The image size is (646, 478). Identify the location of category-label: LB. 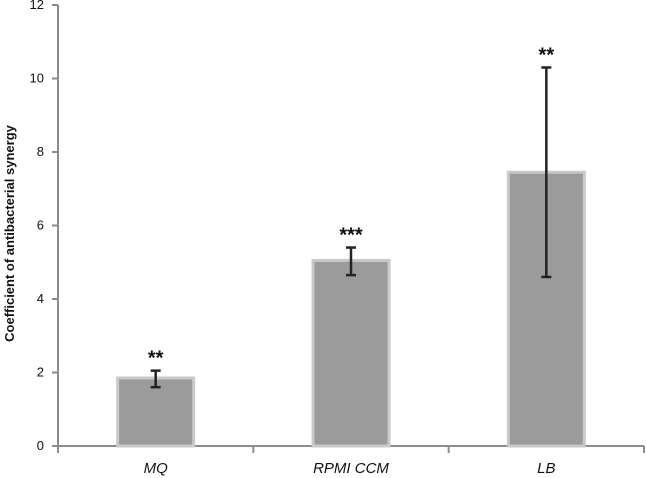
(546, 468).